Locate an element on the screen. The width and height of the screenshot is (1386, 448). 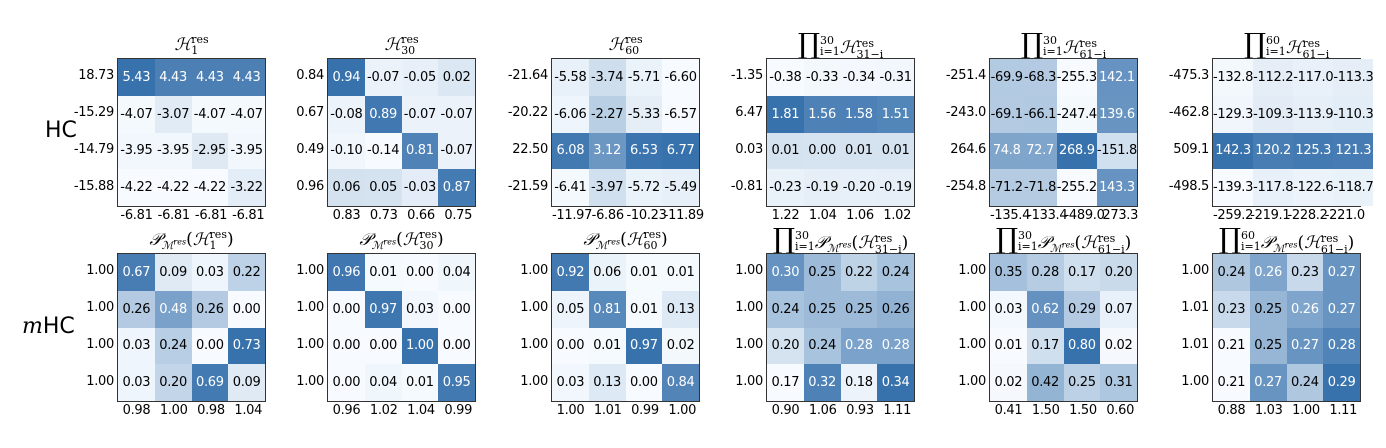
heatmap-title: ∏ 60 i=1 𝒫ℳres(ℋ res 61−i) is located at coordinates (1271, 242).